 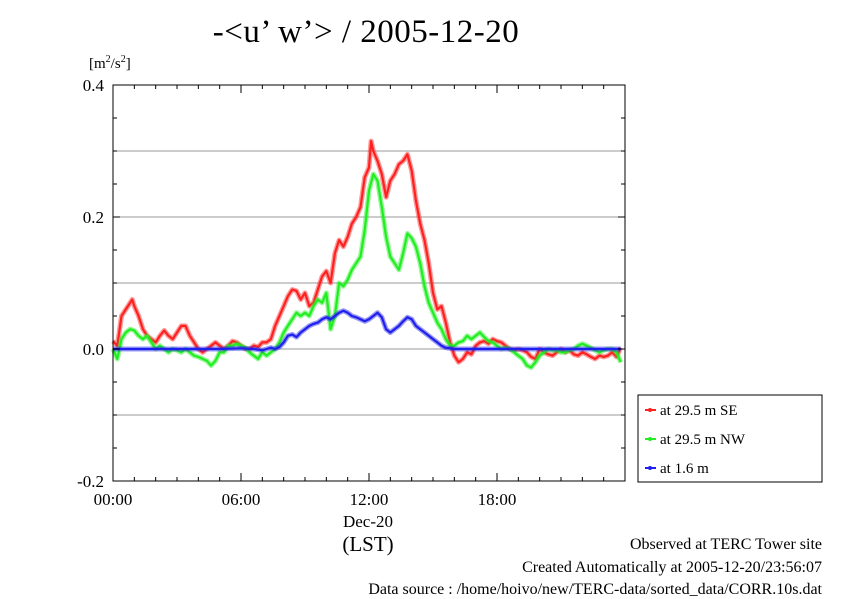 I want to click on chart-title-text: -<u’ w’> / 2005-12-20, so click(x=366, y=32).